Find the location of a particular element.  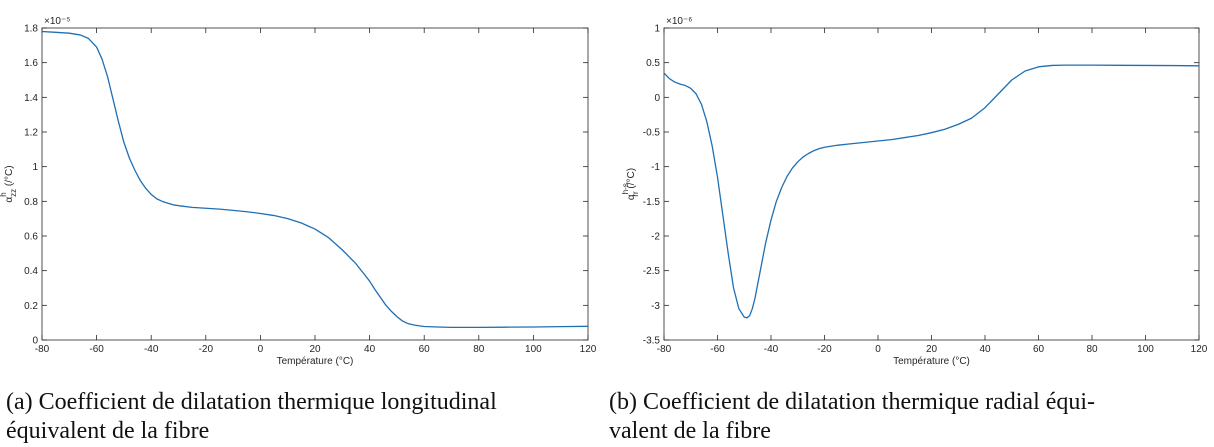

y-exponent-label: ×10⁻⁶ is located at coordinates (679, 21).